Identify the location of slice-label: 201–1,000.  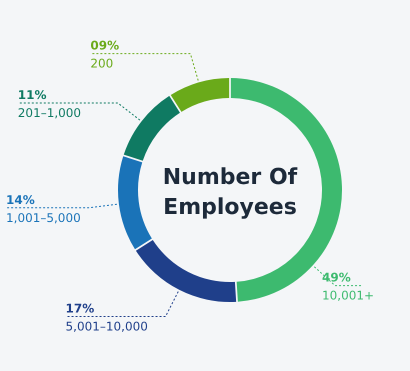
(50, 113).